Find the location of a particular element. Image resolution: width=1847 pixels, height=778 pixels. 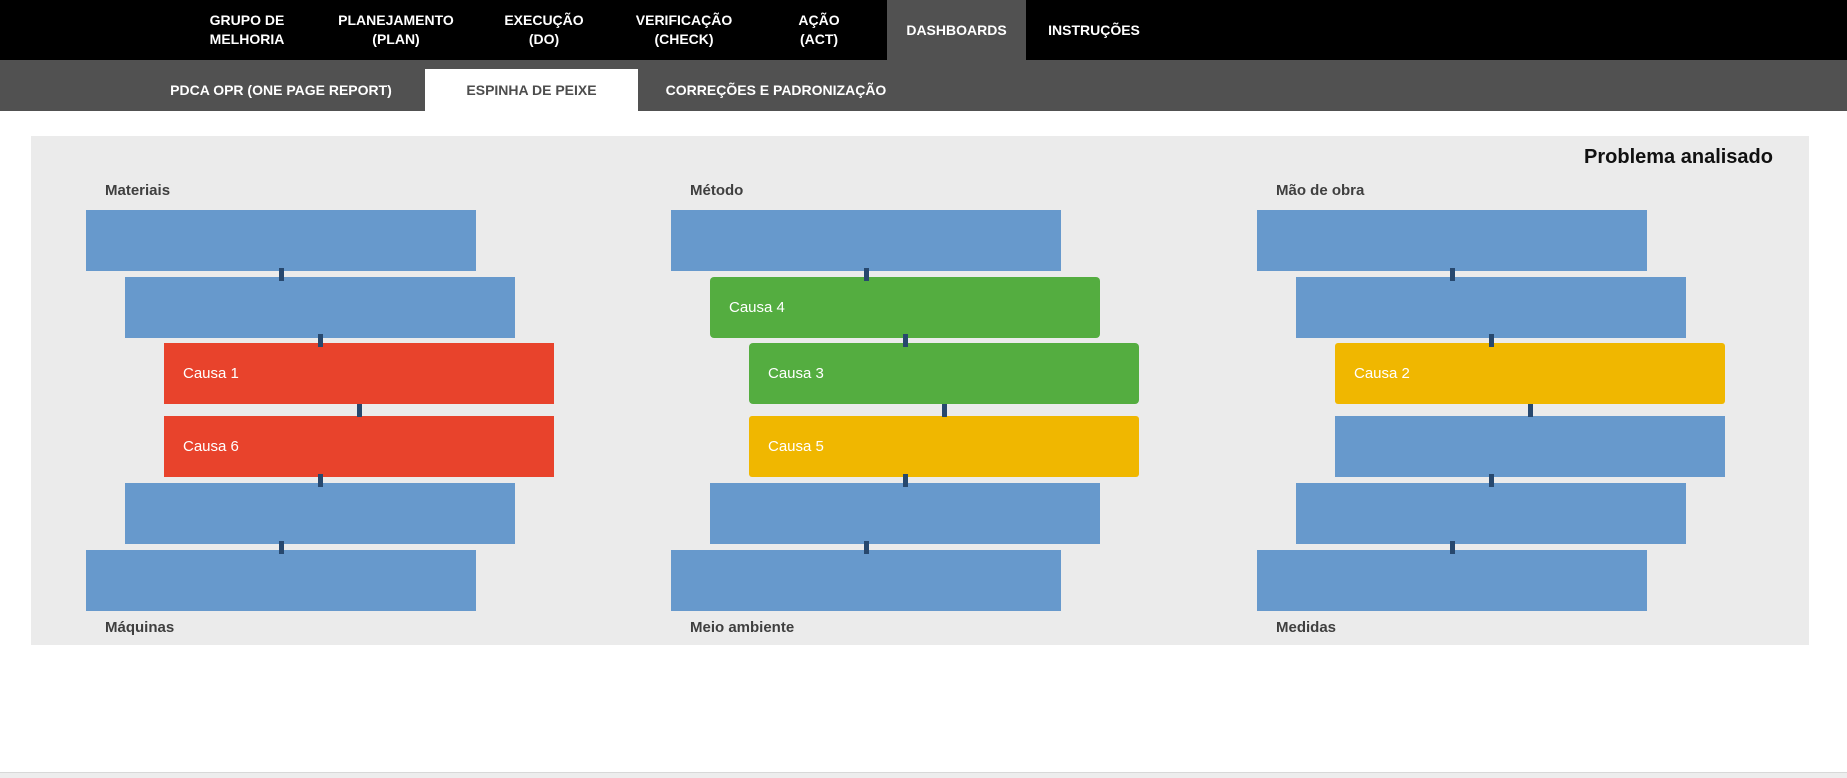

nav-tab-instrucoes: INSTRUÇÕES is located at coordinates (1094, 30).